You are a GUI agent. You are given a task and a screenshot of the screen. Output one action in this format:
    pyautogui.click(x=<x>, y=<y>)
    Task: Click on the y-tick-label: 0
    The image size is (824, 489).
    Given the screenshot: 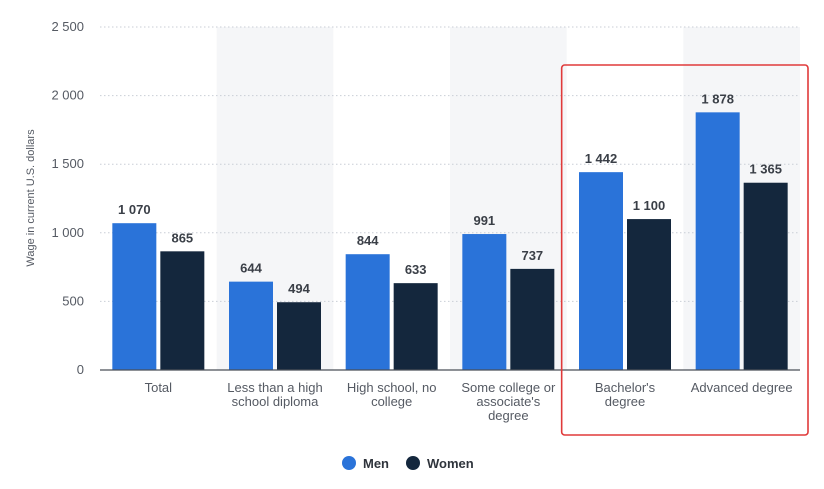 What is the action you would take?
    pyautogui.click(x=80, y=369)
    